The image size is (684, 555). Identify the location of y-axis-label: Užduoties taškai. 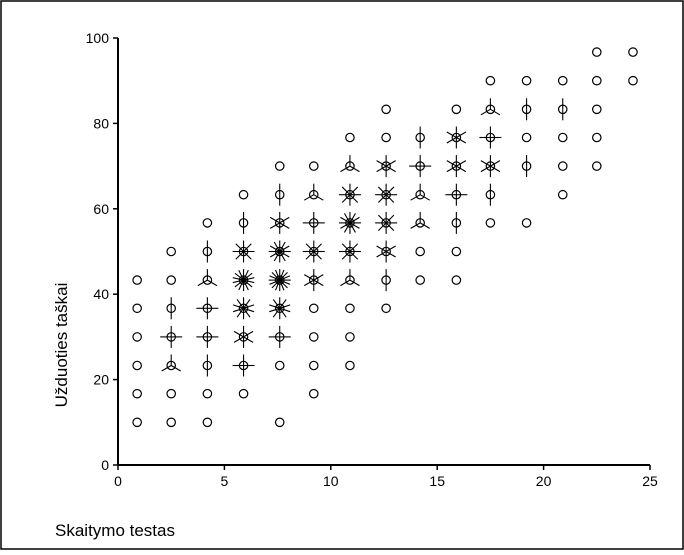
(61, 345).